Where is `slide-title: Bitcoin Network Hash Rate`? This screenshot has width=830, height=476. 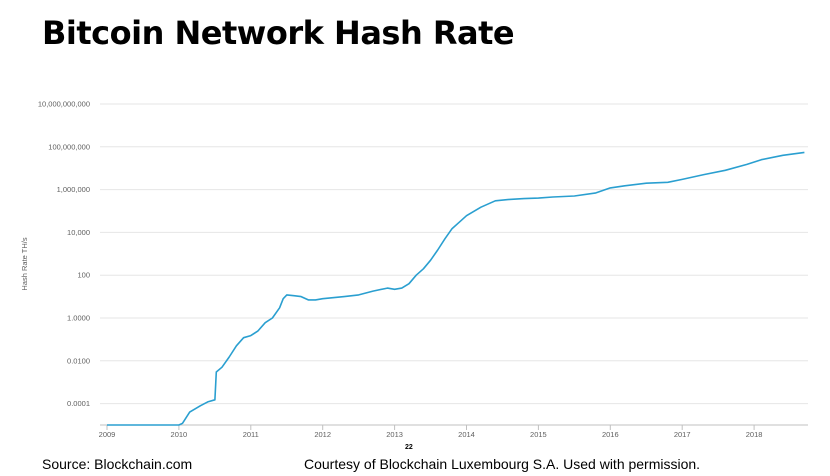 slide-title: Bitcoin Network Hash Rate is located at coordinates (278, 33).